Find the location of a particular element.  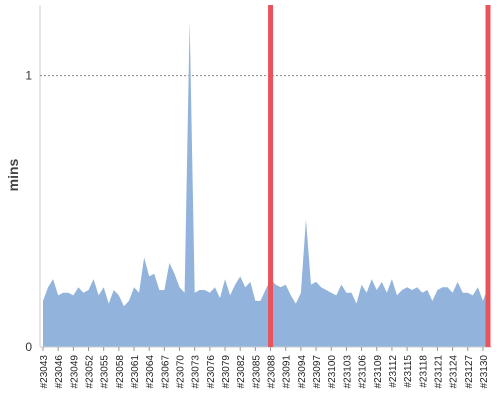

x-tick-label: #23085 is located at coordinates (256, 372).